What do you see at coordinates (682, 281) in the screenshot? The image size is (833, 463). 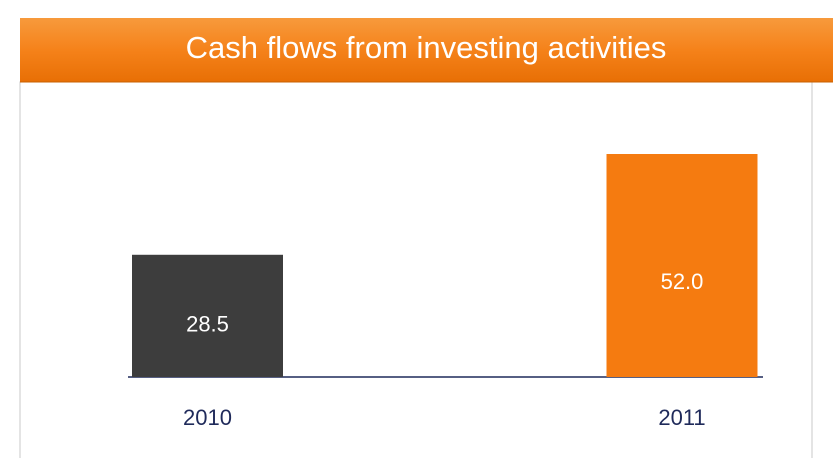 I see `value-label: 52.0` at bounding box center [682, 281].